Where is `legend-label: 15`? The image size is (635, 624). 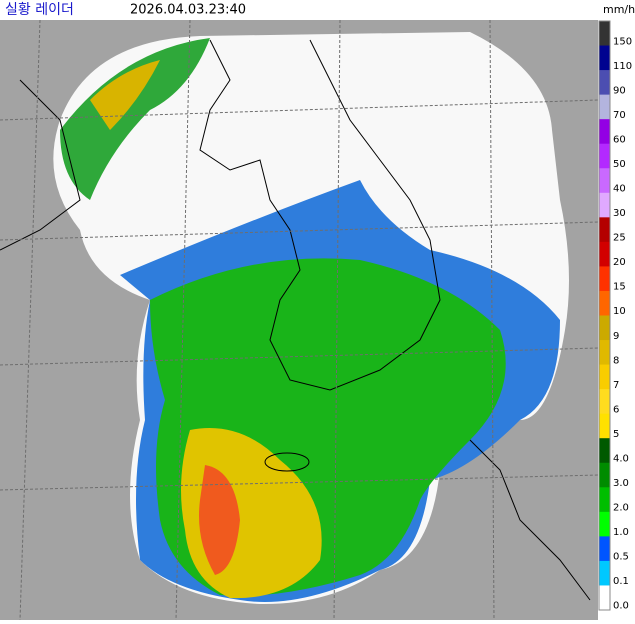
legend-label: 15 is located at coordinates (619, 287).